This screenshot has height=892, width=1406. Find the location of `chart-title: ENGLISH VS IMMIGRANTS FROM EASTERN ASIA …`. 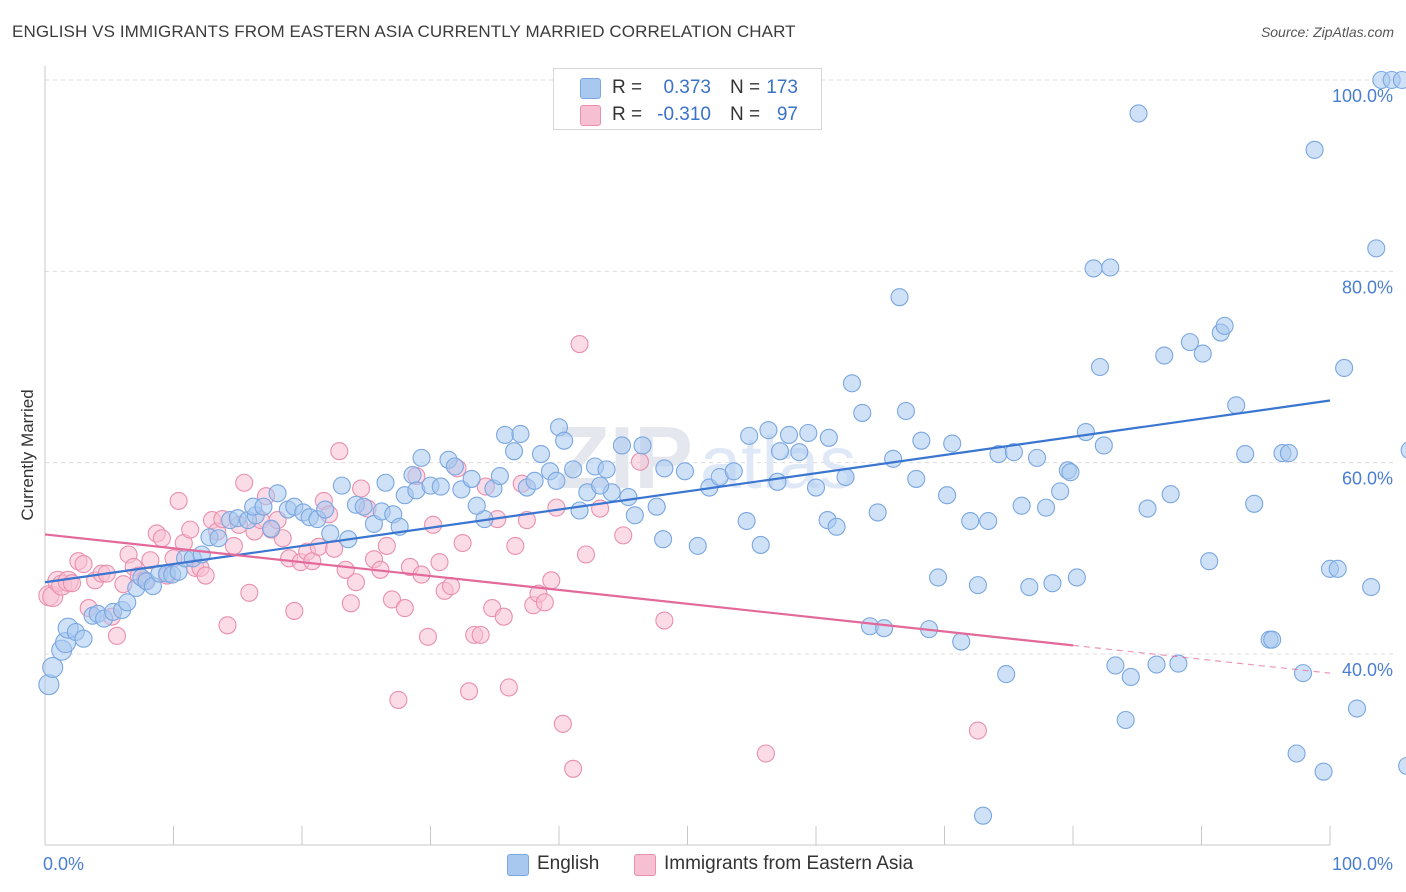

chart-title: ENGLISH VS IMMIGRANTS FROM EASTERN ASIA … is located at coordinates (404, 31).